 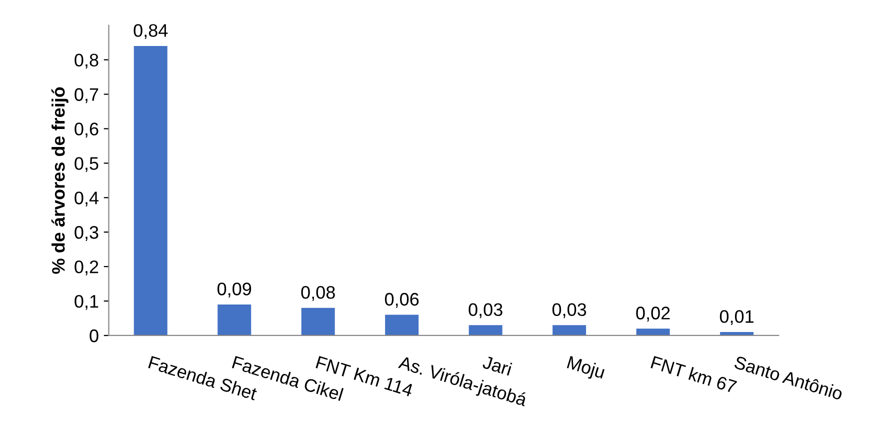 What do you see at coordinates (401, 300) in the screenshot?
I see `data-label: 0,06` at bounding box center [401, 300].